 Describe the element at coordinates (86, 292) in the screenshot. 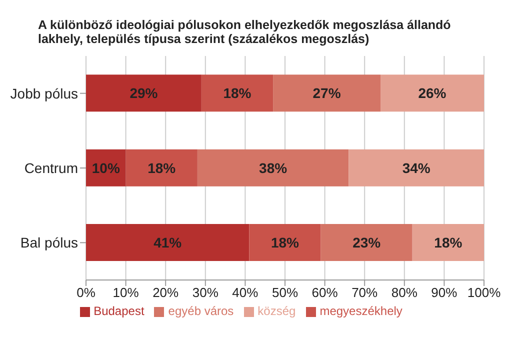

I see `x-tick-label: 0%` at that location.